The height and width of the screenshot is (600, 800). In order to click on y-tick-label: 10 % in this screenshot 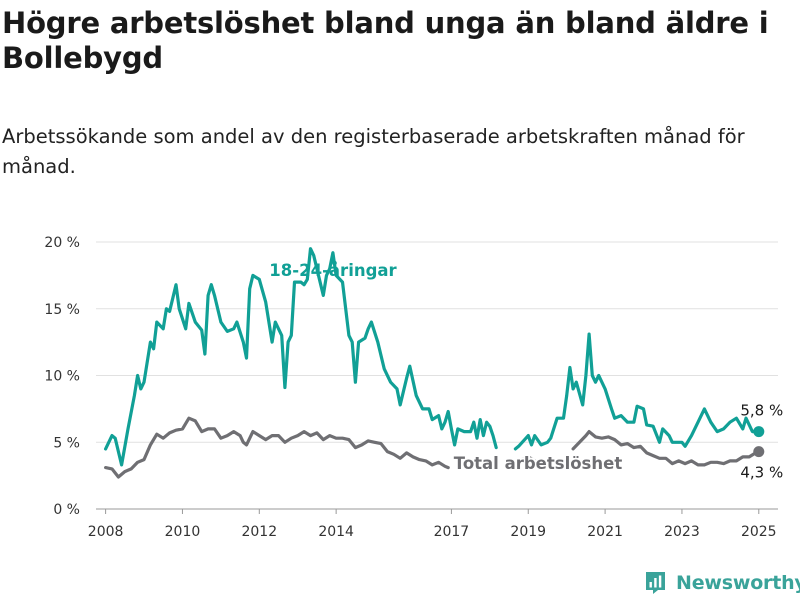, I will do `click(62, 377)`.